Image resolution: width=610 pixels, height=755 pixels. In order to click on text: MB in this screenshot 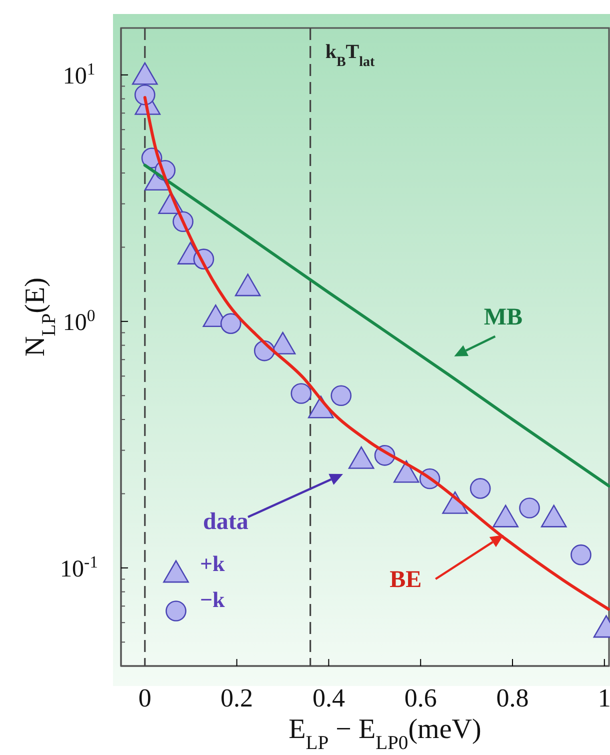, I will do `click(503, 317)`.